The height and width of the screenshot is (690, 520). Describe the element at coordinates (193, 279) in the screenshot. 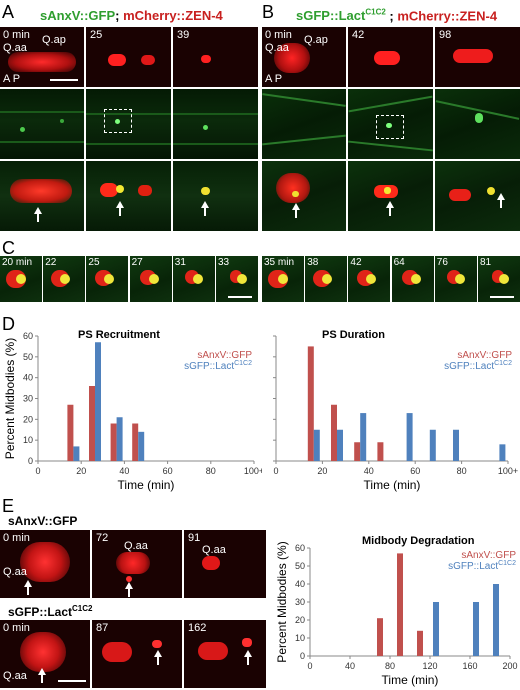

I see `c-left-frame: 31` at that location.